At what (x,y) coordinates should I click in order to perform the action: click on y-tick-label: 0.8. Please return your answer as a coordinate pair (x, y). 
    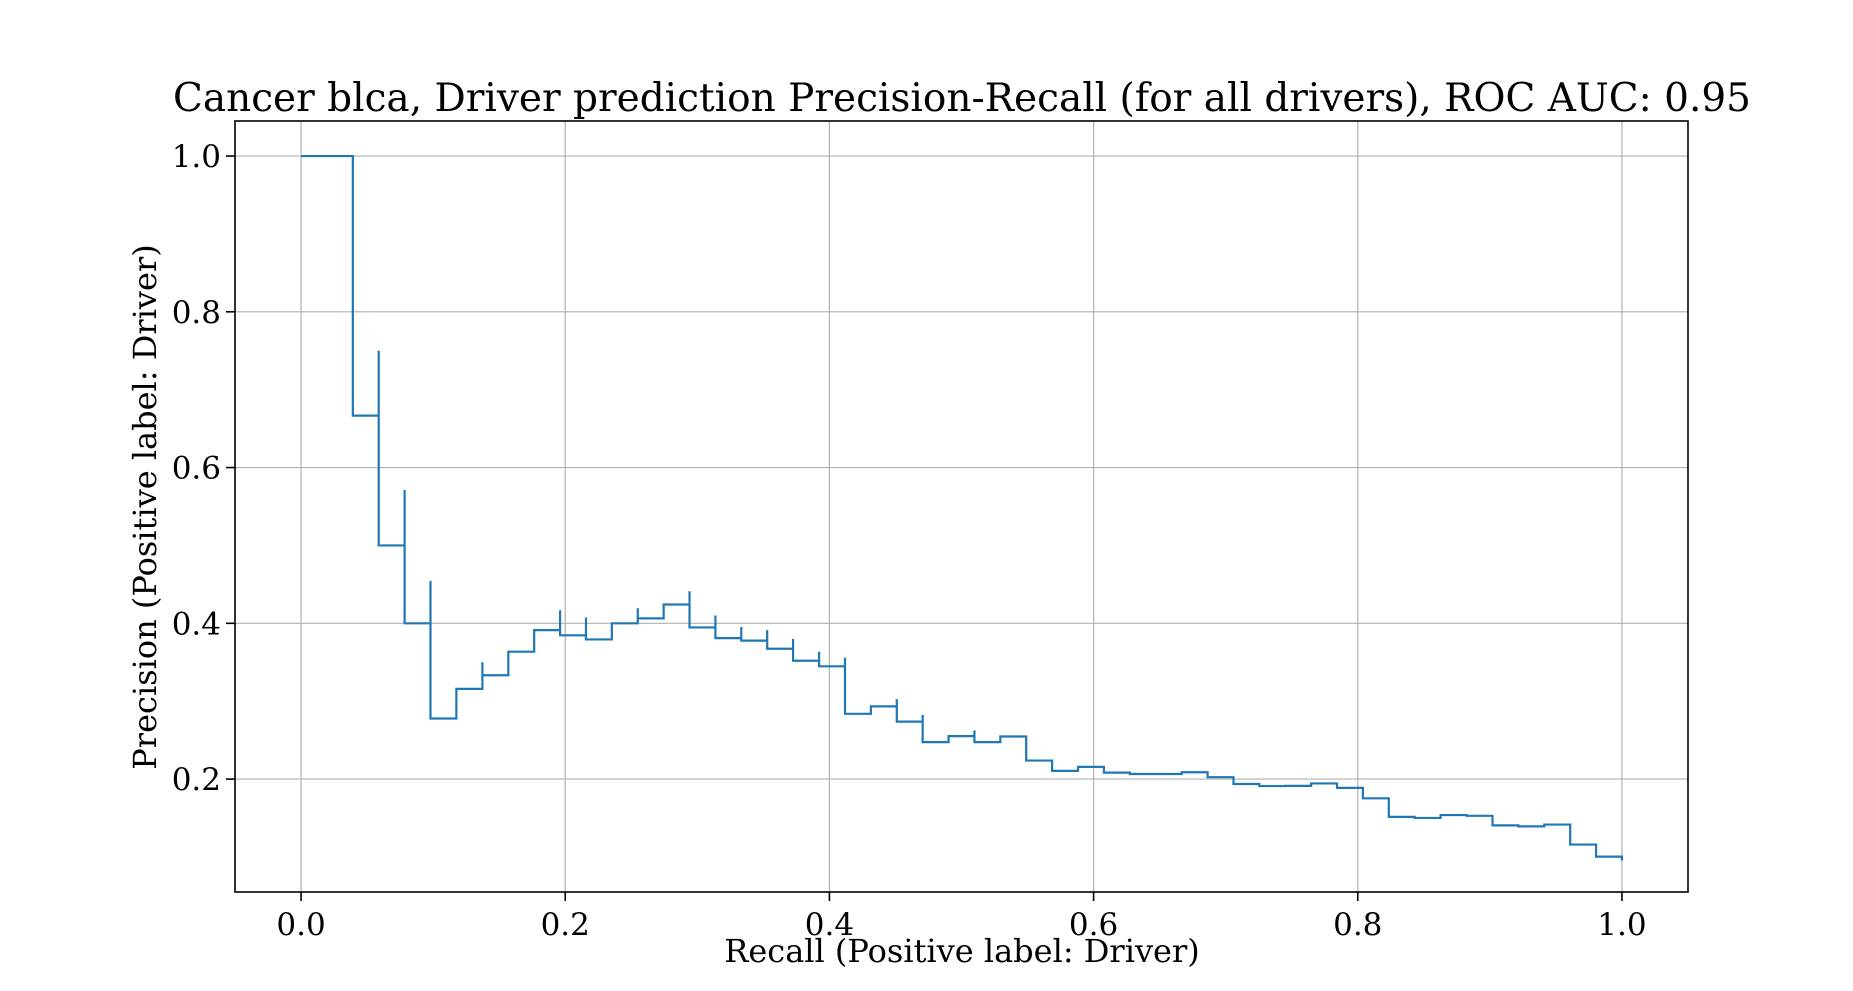
    Looking at the image, I should click on (196, 313).